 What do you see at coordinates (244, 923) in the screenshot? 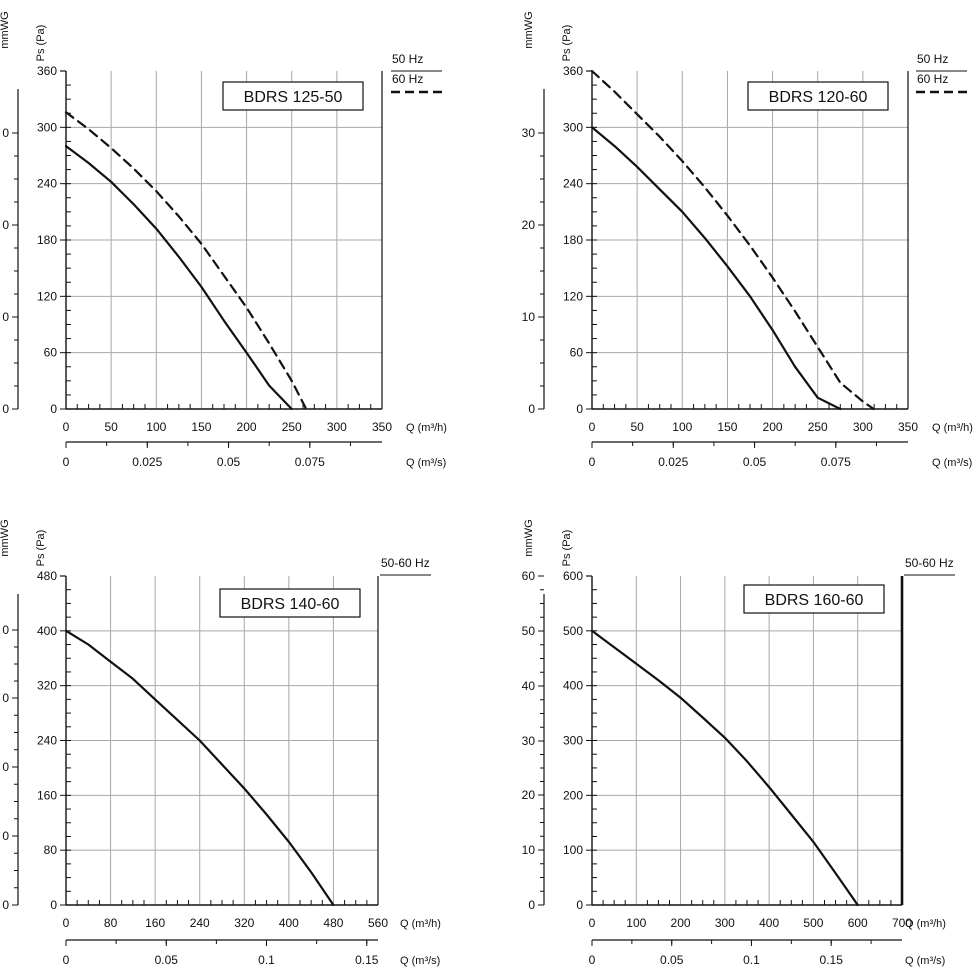
I see `x-tick-label: 320` at bounding box center [244, 923].